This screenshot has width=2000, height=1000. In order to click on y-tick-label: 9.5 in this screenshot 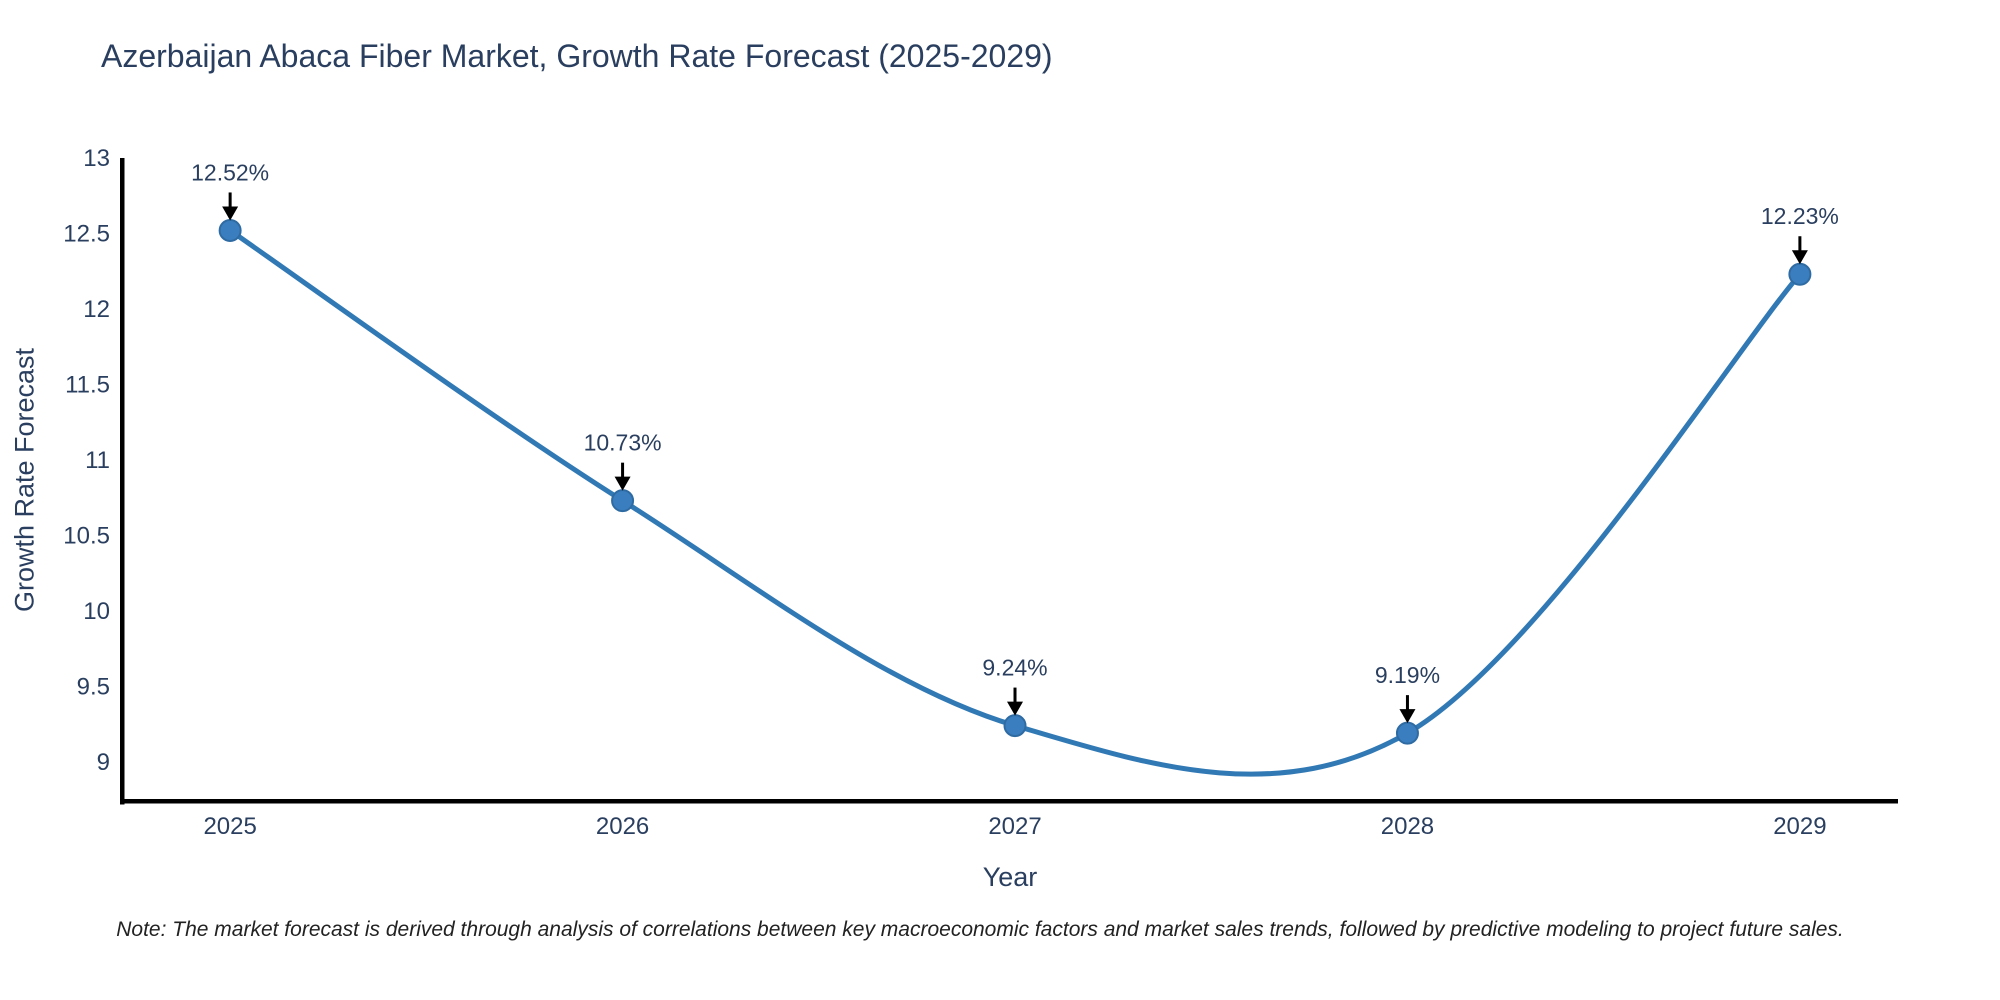, I will do `click(93, 686)`.